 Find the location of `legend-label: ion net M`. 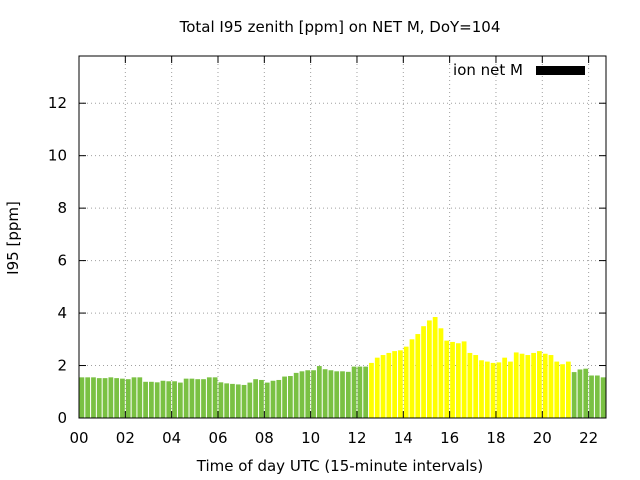

legend-label: ion net M is located at coordinates (488, 70).